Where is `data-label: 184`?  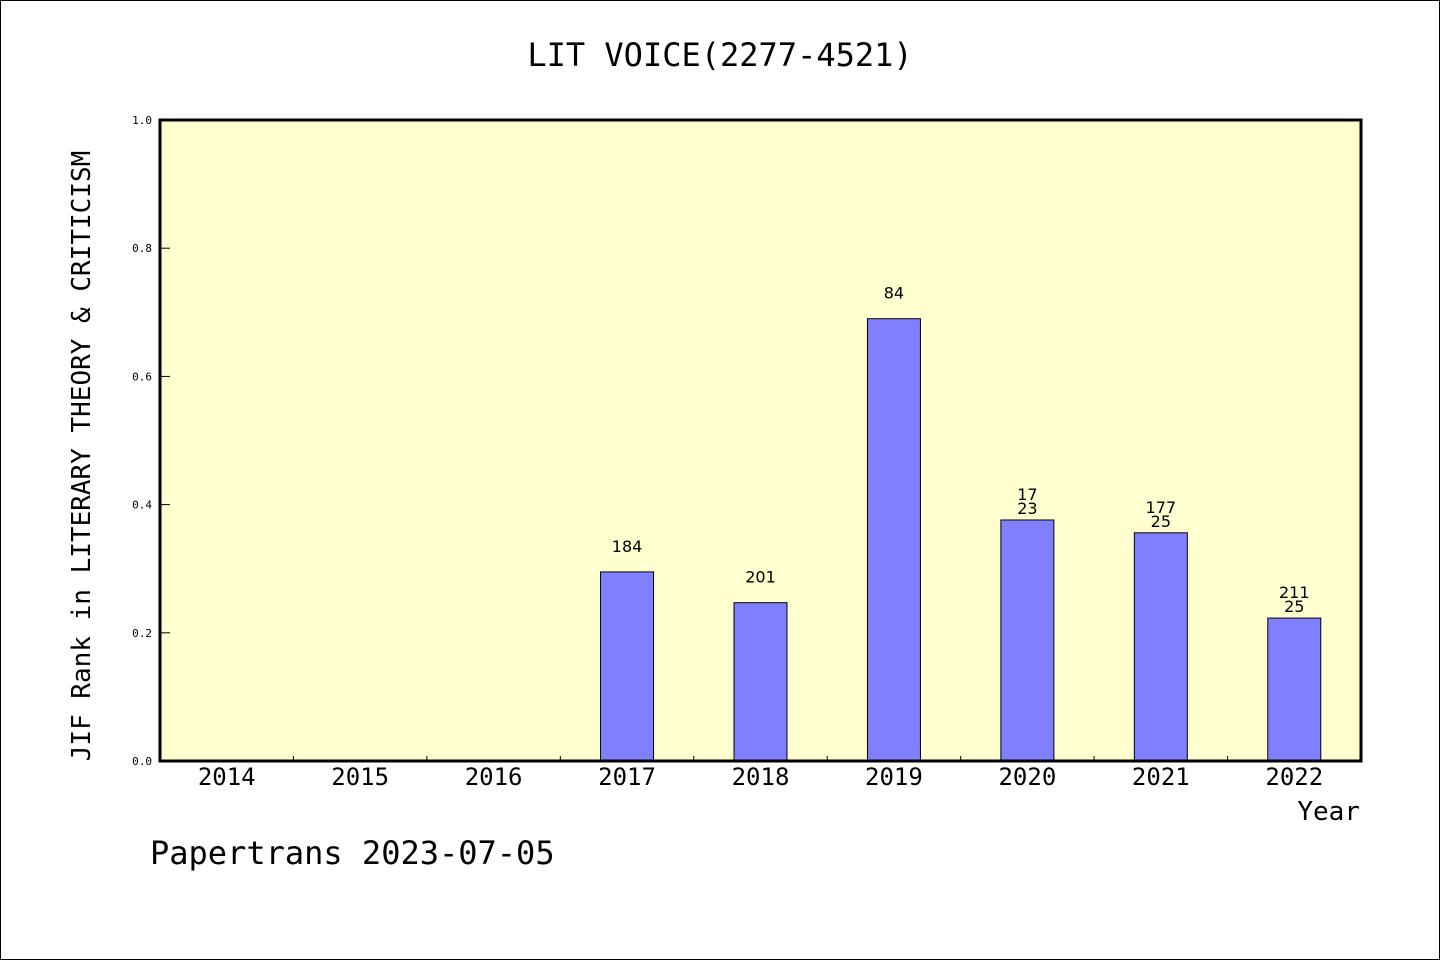
data-label: 184 is located at coordinates (627, 546).